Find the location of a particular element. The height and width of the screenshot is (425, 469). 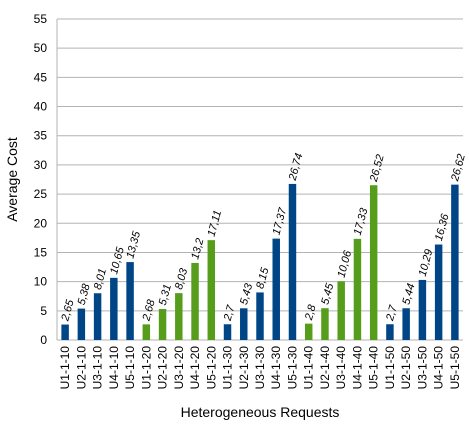

data-label-U2-1-30: 5,43 is located at coordinates (246, 293).